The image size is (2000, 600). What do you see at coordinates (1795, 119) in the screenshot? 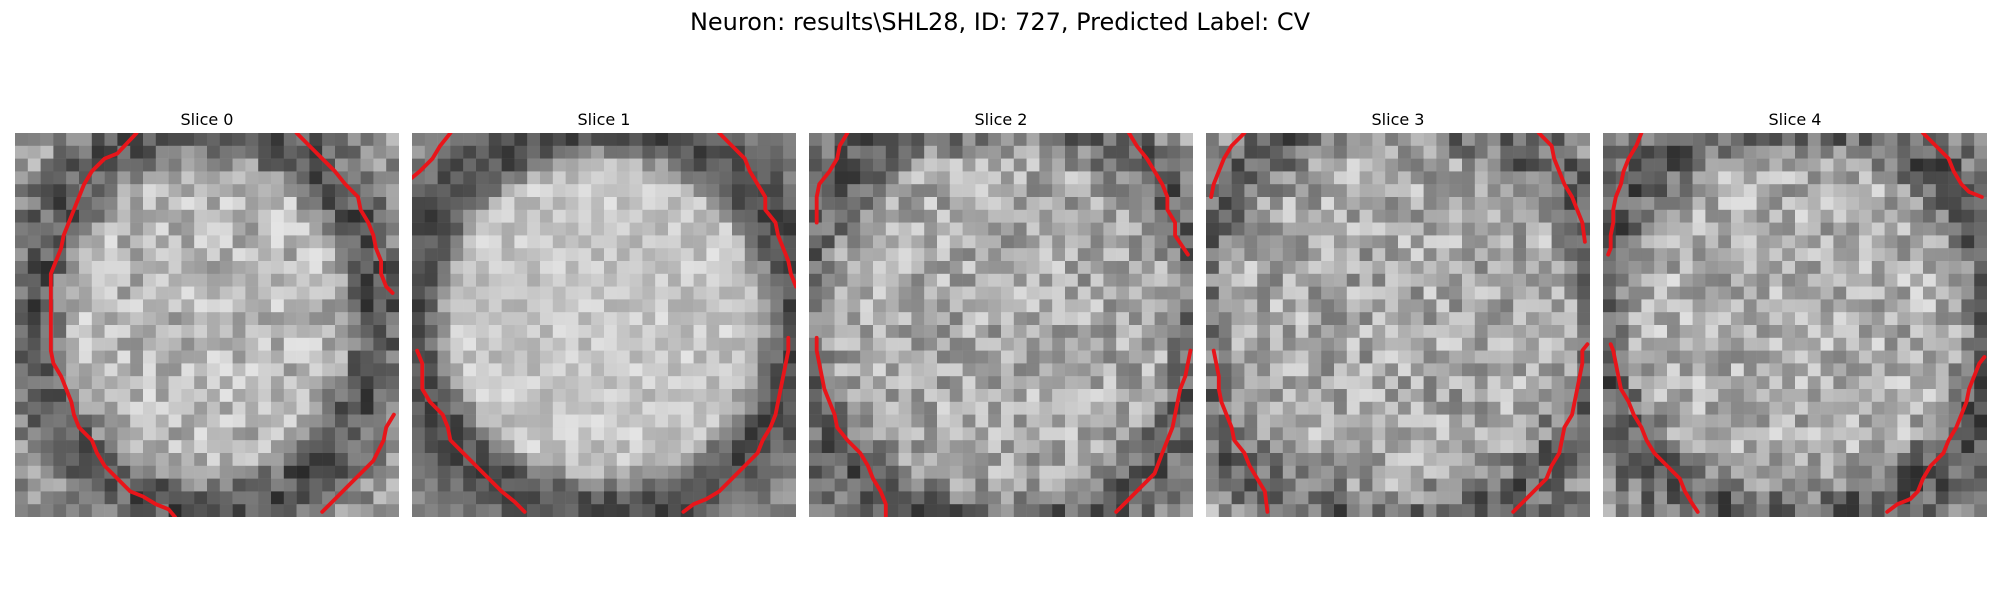
I see `slice-title: Slice 4` at bounding box center [1795, 119].